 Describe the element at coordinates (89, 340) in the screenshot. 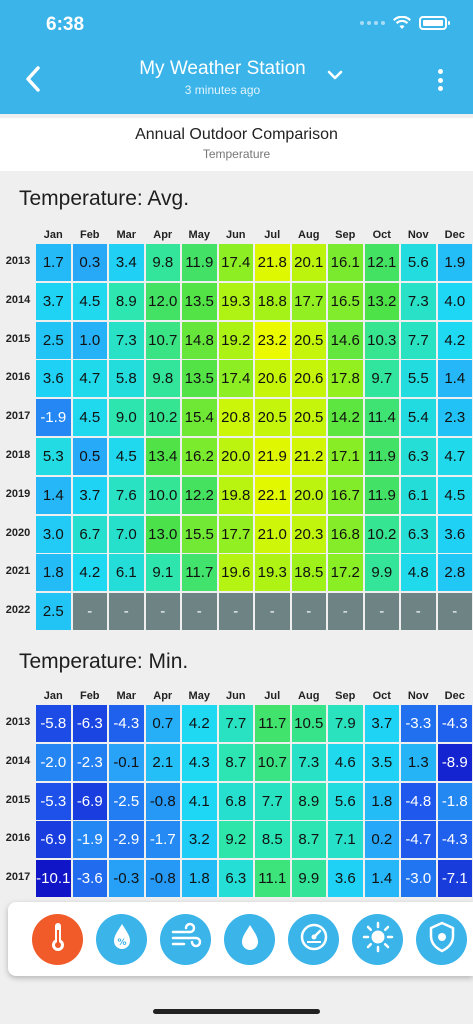

I see `heatmap-cell: 1.0` at that location.